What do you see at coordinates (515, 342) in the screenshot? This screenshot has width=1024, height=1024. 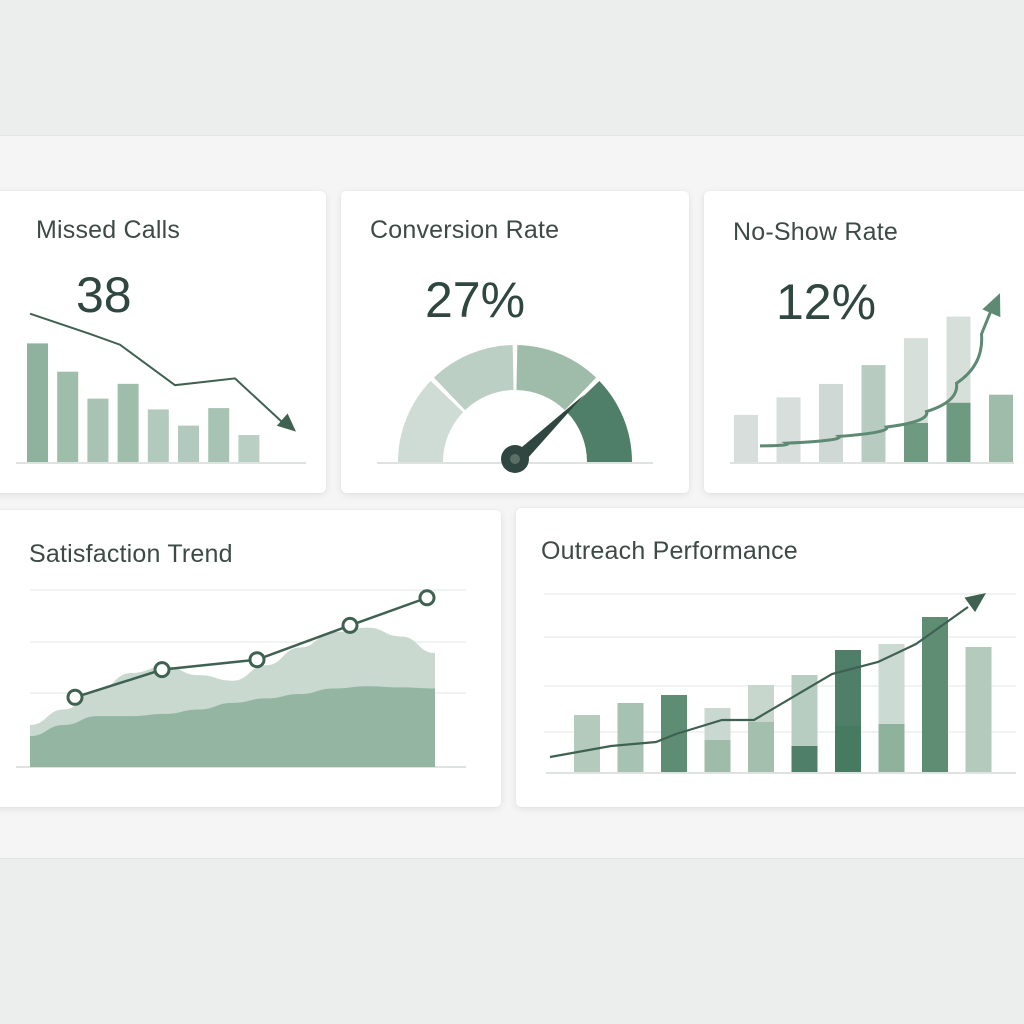 I see `conversion-rate-card: Conversion Rate 27%` at bounding box center [515, 342].